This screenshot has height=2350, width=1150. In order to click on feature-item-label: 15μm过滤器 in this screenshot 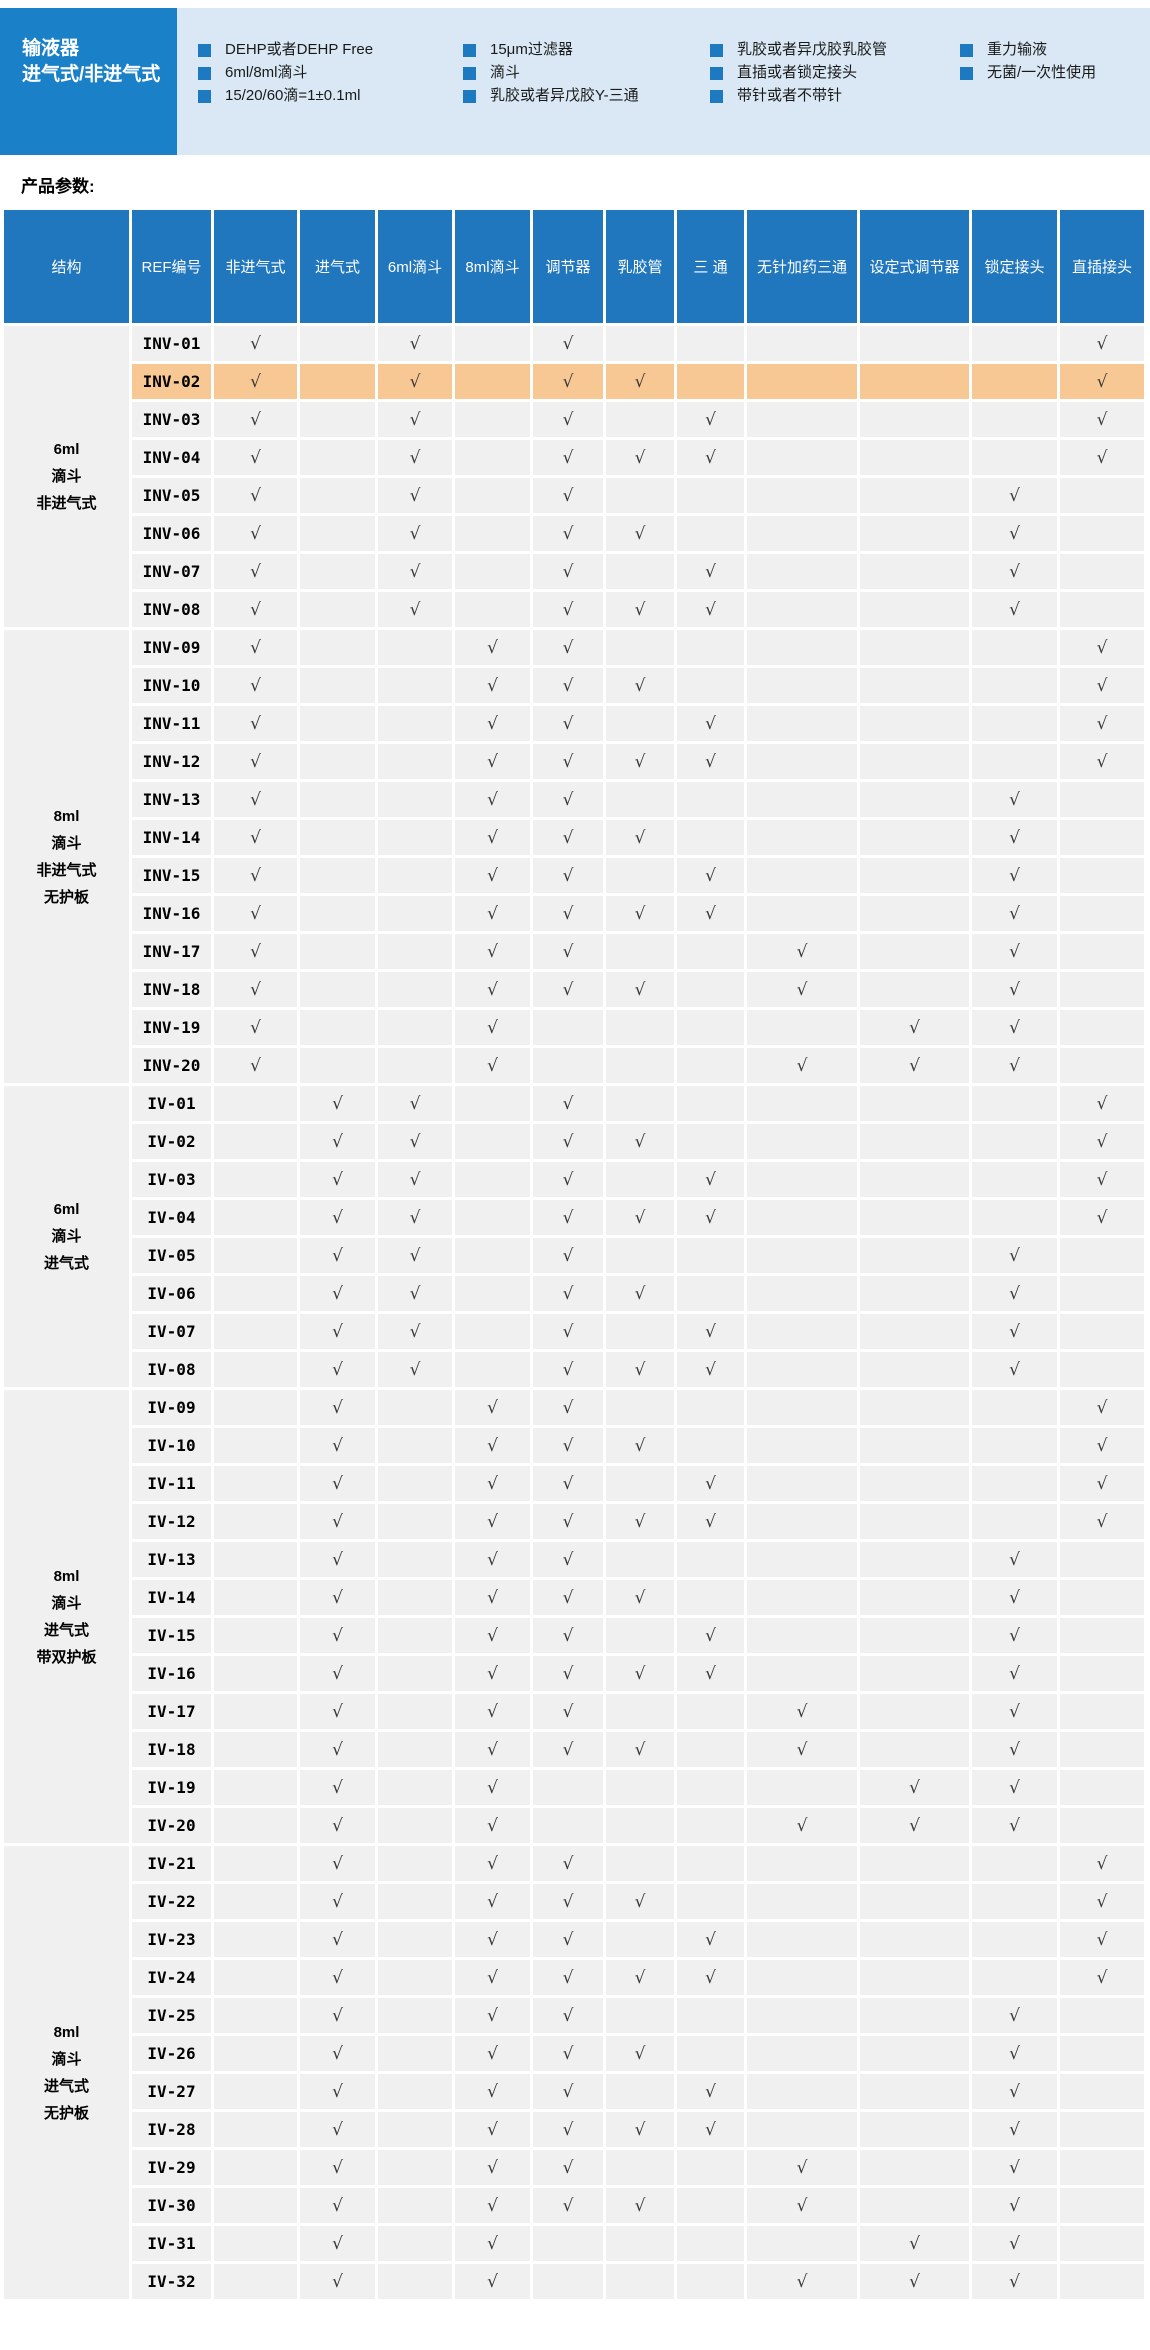, I will do `click(531, 49)`.